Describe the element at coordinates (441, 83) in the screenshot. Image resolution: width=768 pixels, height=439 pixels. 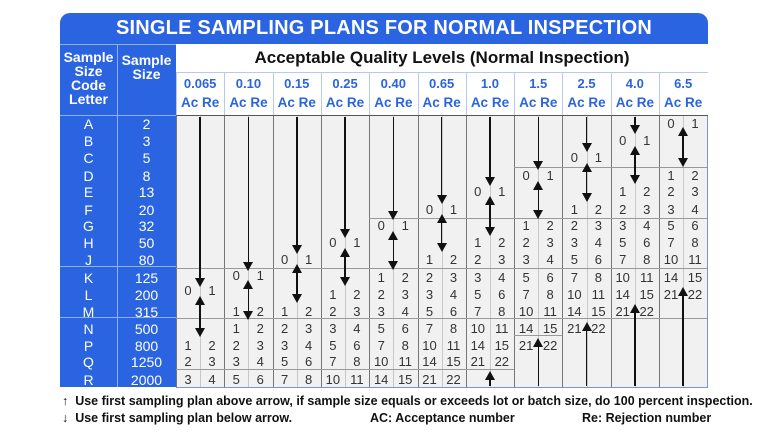
I see `aql-level: 0.65` at that location.